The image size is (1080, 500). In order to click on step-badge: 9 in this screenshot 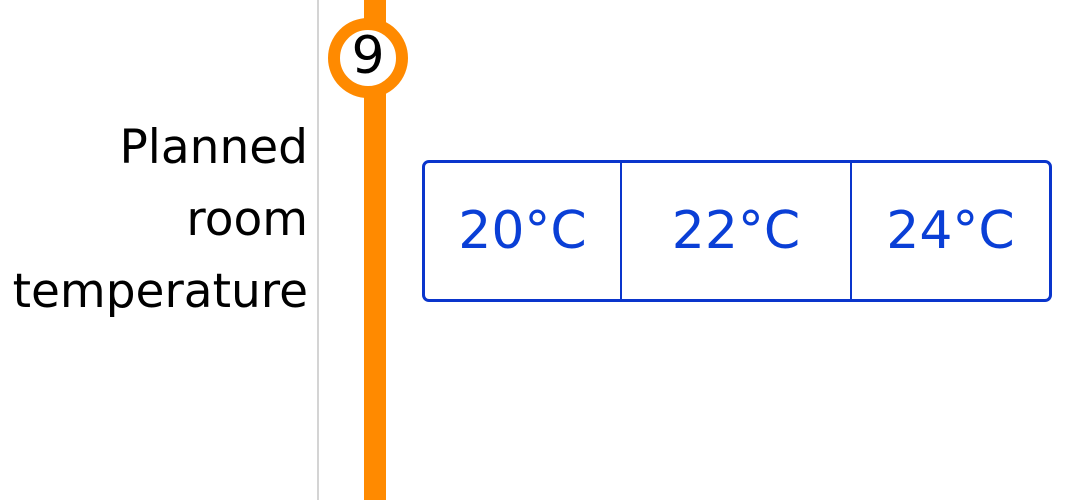, I will do `click(368, 58)`.